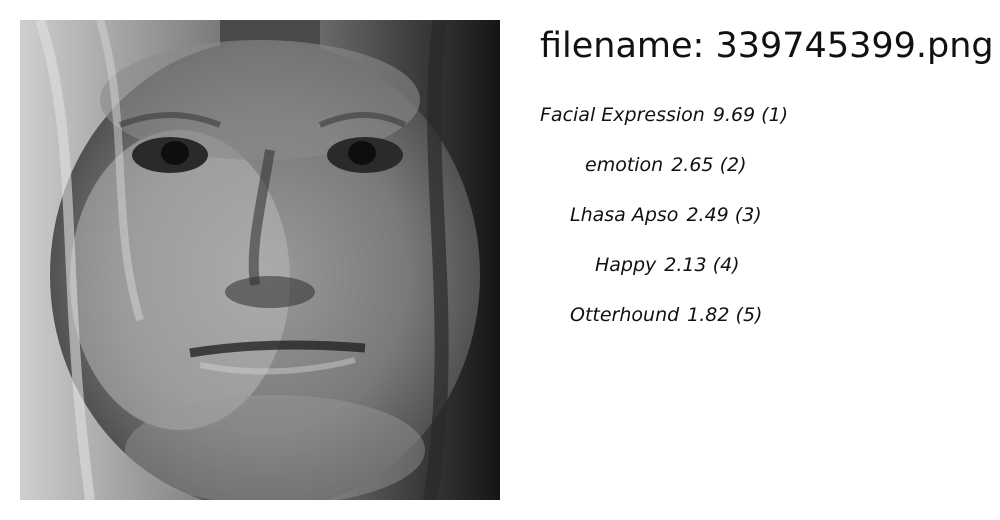  I want to click on prediction-score: 2.13, so click(685, 265).